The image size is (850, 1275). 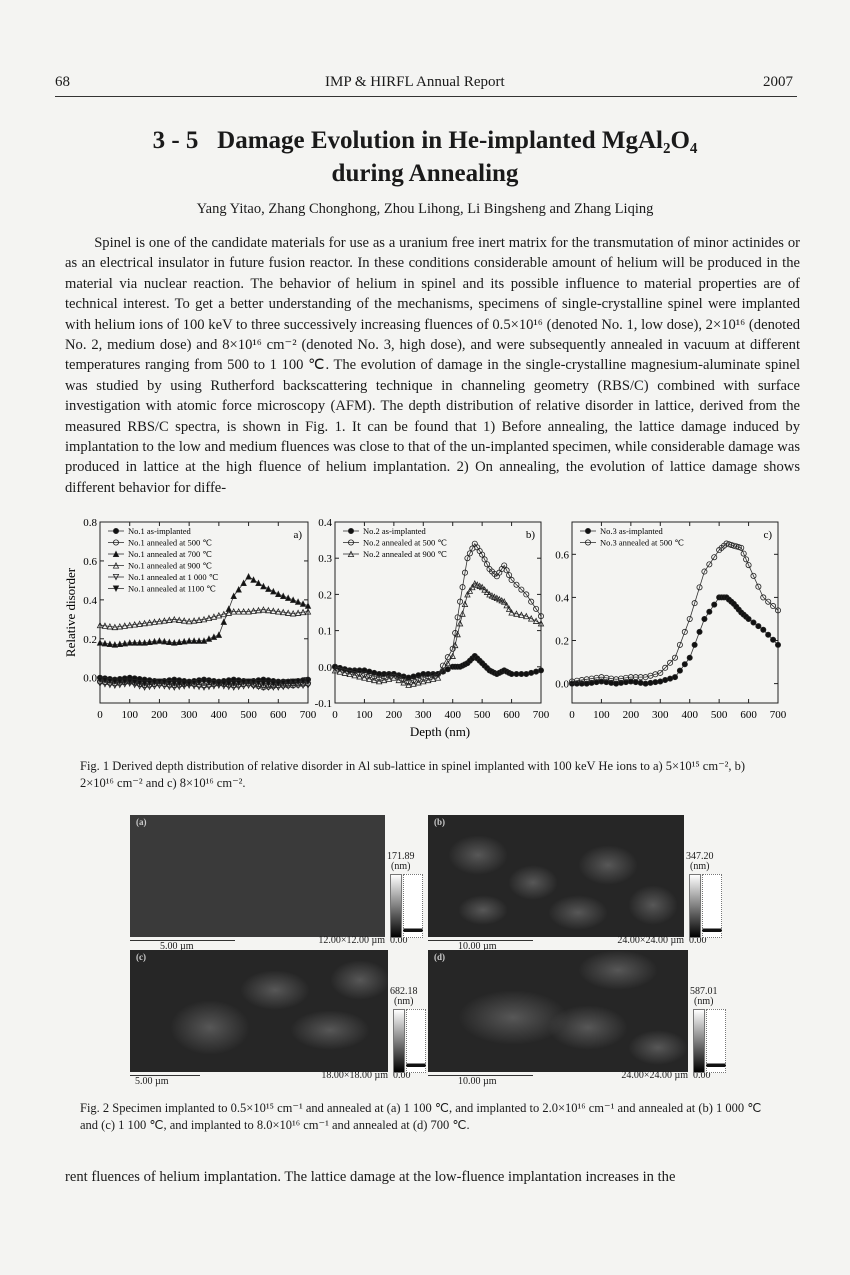 What do you see at coordinates (404, 991) in the screenshot?
I see `z-max-label: 682.18` at bounding box center [404, 991].